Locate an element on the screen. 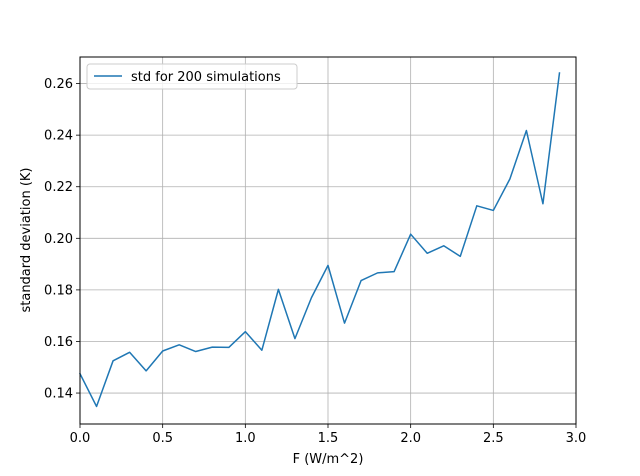 This screenshot has width=640, height=476. y-axis-ticks: 0.14 0.16 0.18 0.20 0.22 0.24 0.26 is located at coordinates (62, 239).